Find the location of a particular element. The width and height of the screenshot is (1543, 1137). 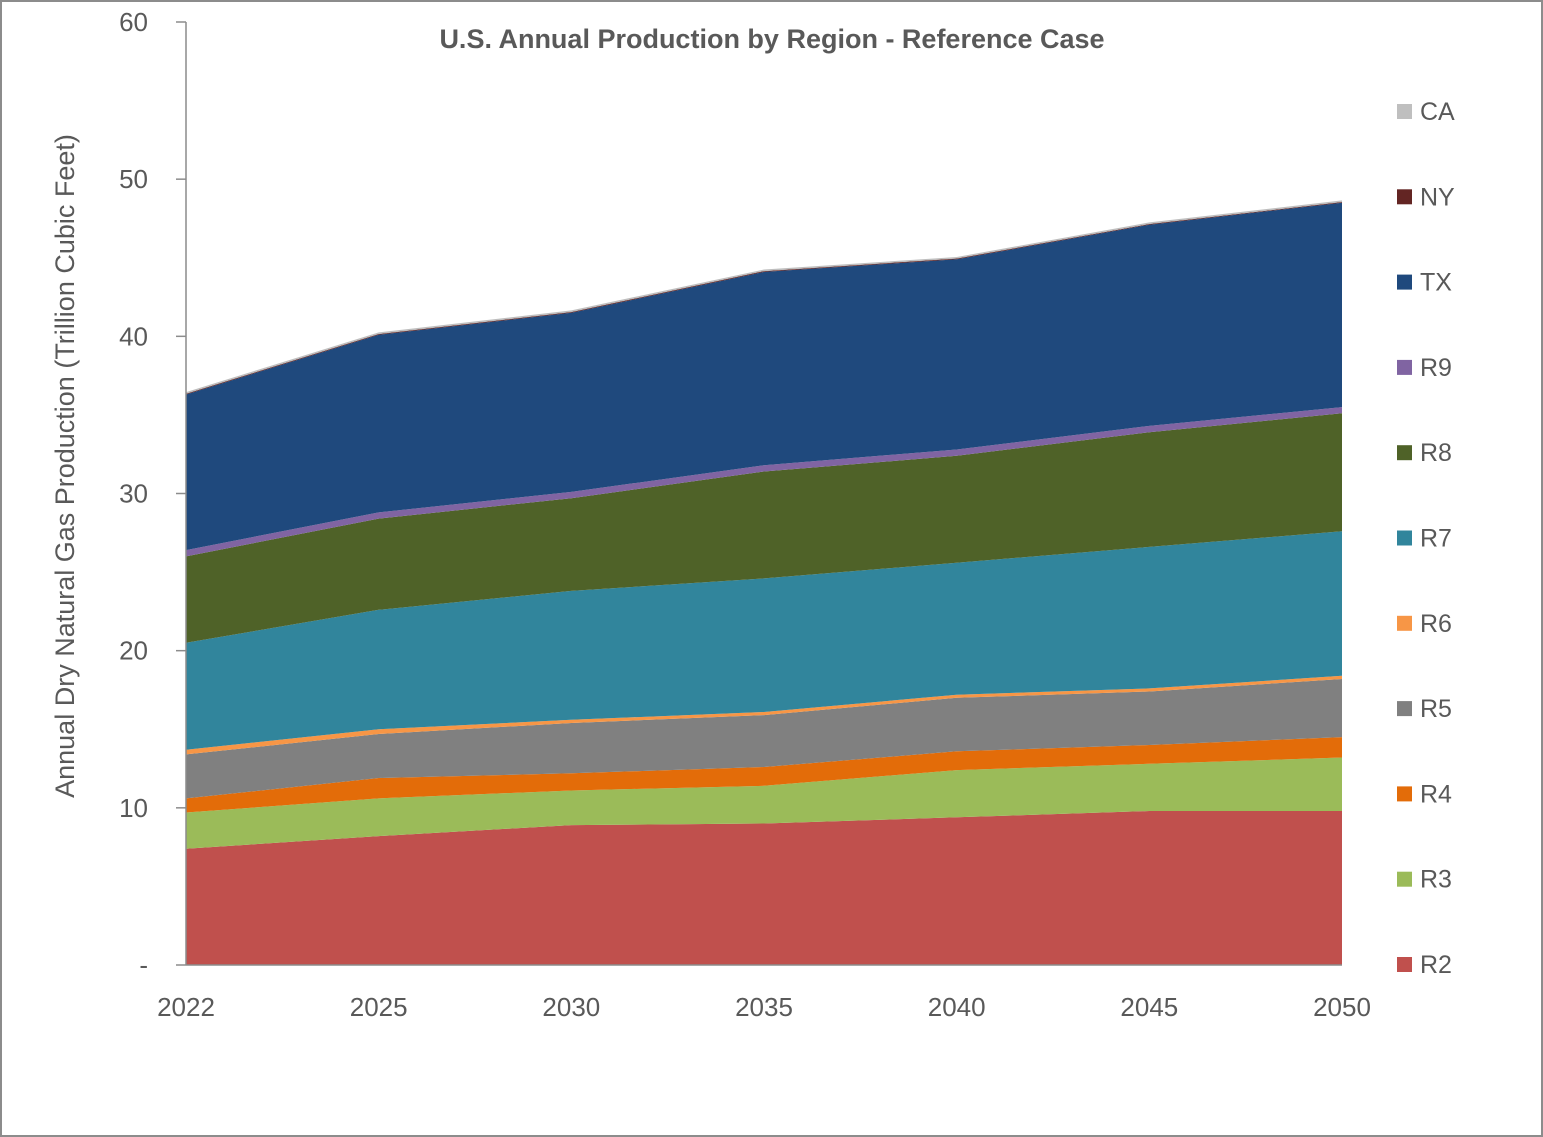

legend-label-ca: CA is located at coordinates (1437, 112).